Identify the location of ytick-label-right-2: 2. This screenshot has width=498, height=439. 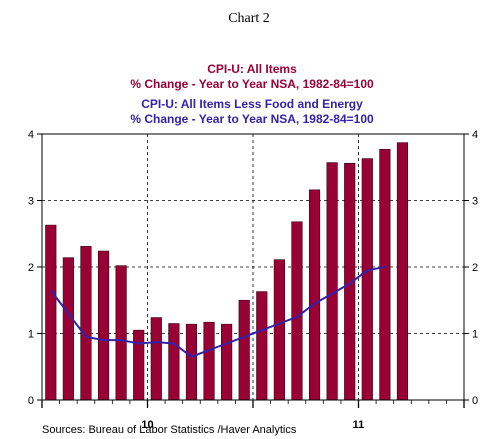
(475, 268).